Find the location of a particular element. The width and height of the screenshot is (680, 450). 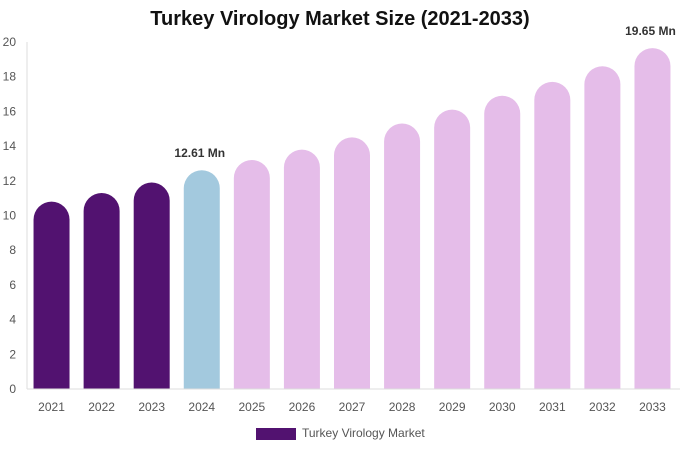

bar-2028 is located at coordinates (402, 256).